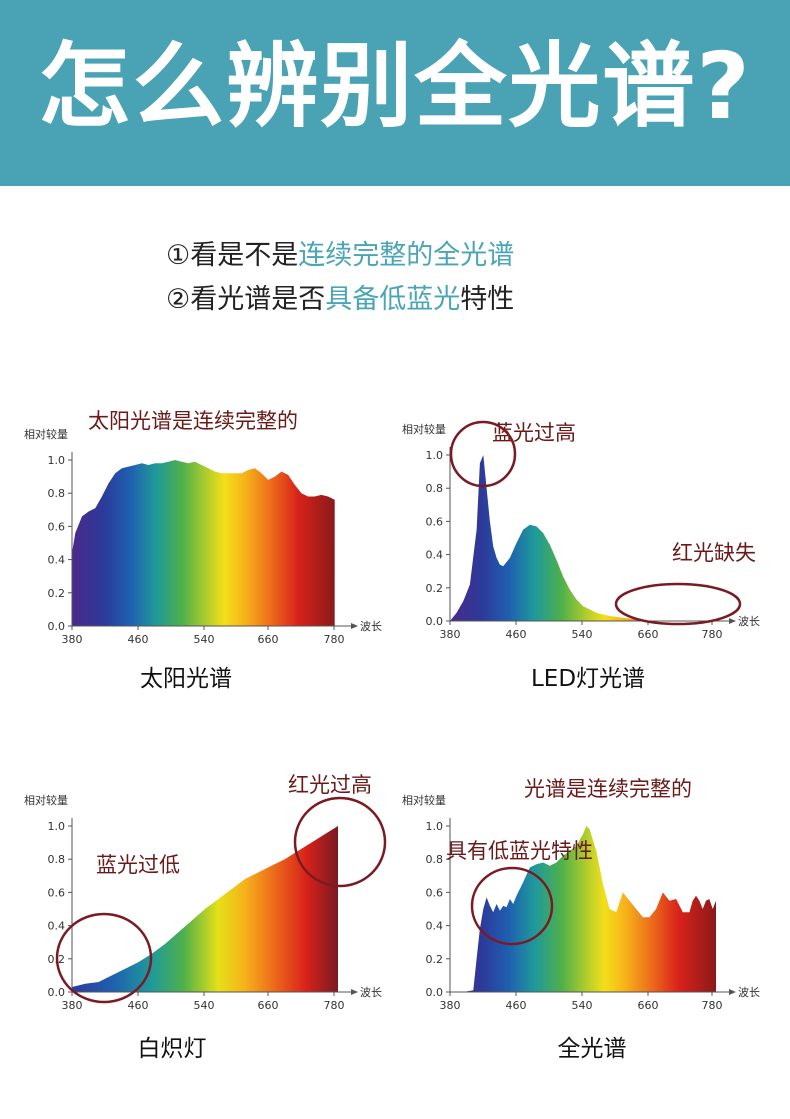 The height and width of the screenshot is (1119, 790). I want to click on annotation-incandescent-blue-low: 蓝光过低, so click(138, 865).